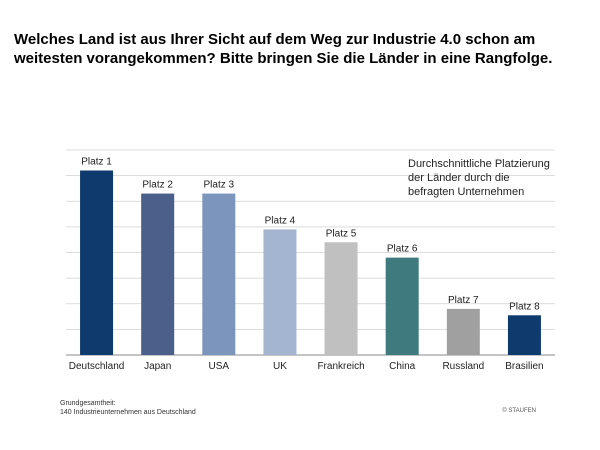 The width and height of the screenshot is (600, 450). Describe the element at coordinates (341, 298) in the screenshot. I see `bar-frankreich` at that location.